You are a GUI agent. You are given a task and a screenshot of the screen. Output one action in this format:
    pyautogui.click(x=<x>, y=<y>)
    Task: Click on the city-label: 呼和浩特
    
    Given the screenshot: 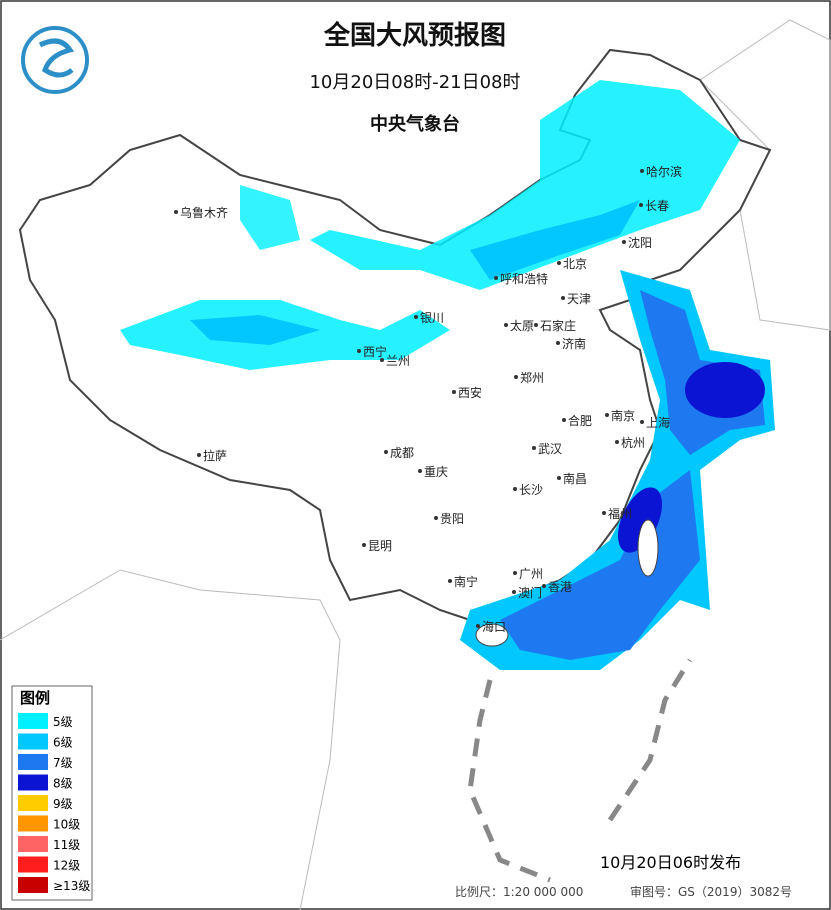 What is the action you would take?
    pyautogui.click(x=524, y=278)
    